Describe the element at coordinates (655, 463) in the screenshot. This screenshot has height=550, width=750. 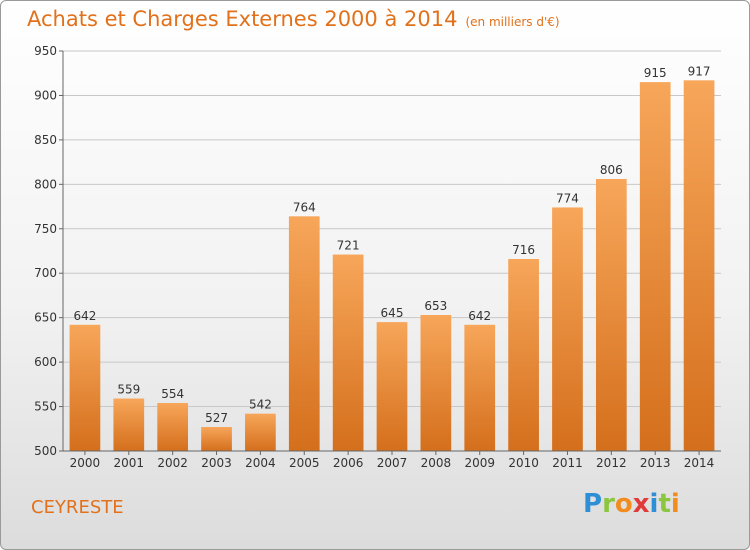
I see `x-tick-label: 2013` at that location.